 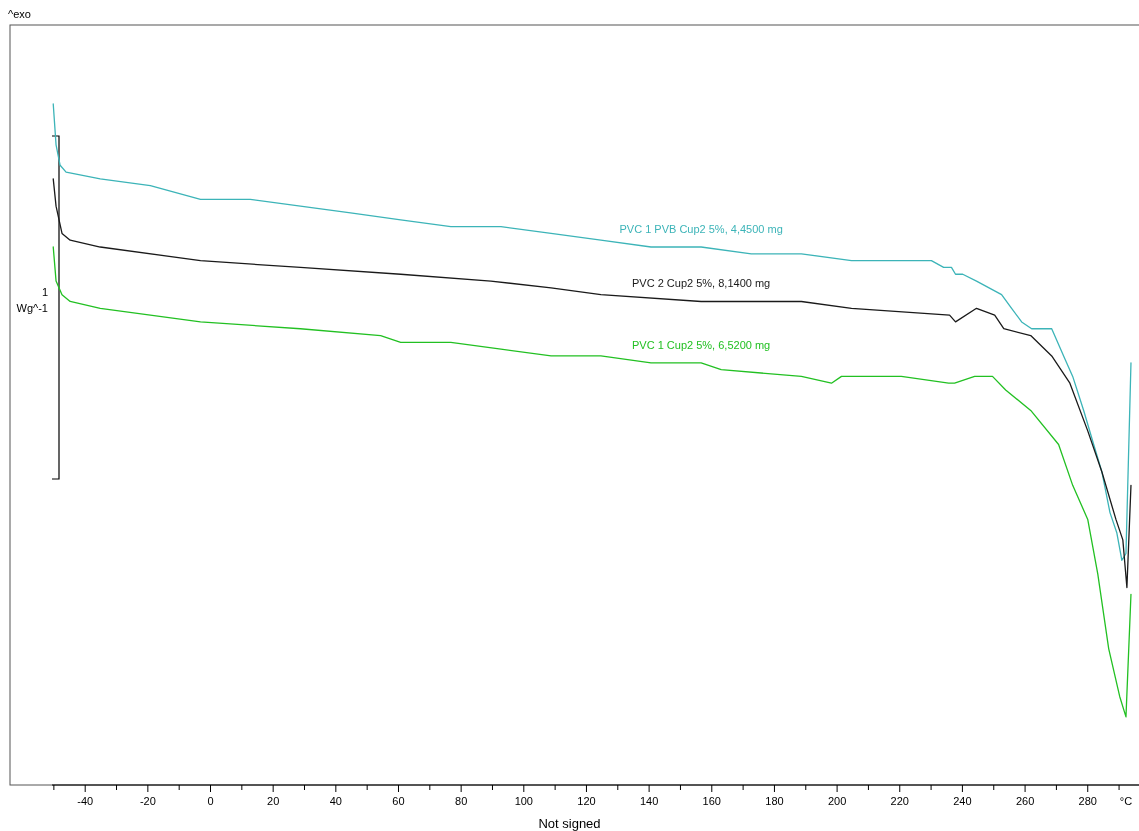 What do you see at coordinates (335, 801) in the screenshot?
I see `x-tick-label: 40` at bounding box center [335, 801].